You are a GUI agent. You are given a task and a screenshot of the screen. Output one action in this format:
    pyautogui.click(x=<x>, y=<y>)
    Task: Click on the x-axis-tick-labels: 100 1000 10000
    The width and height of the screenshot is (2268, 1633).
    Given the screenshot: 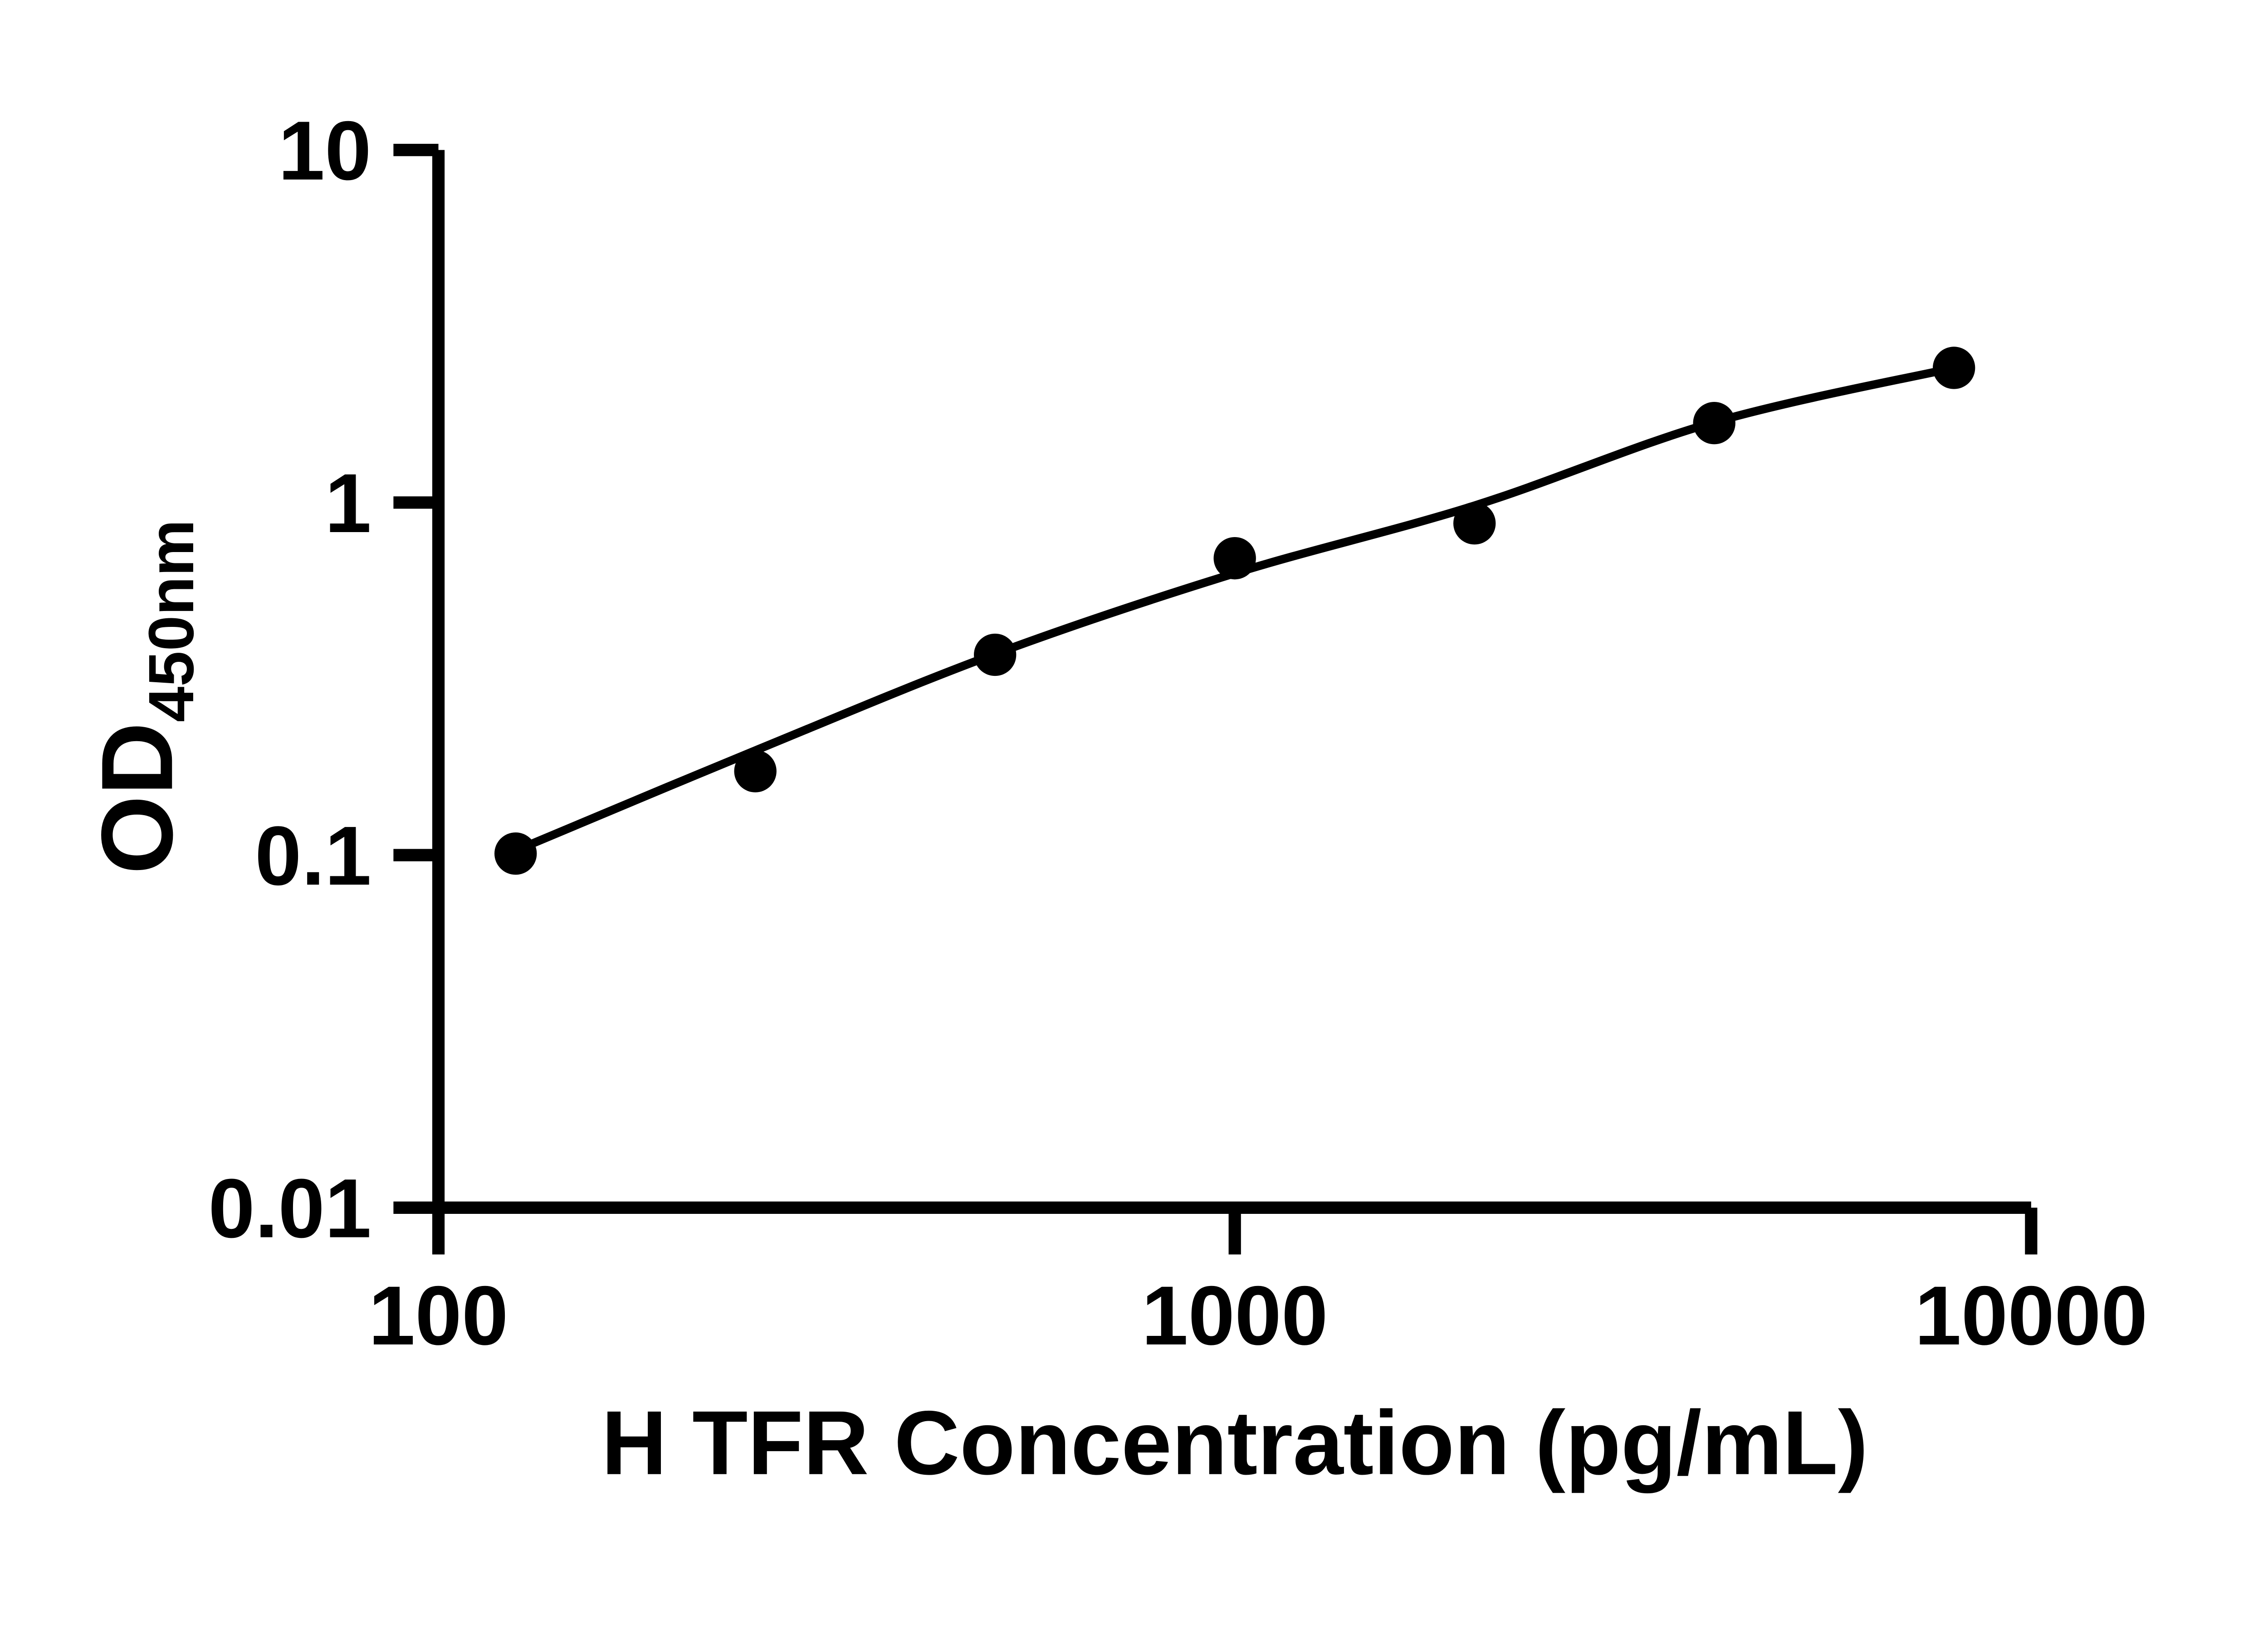 What is the action you would take?
    pyautogui.click(x=1257, y=1316)
    